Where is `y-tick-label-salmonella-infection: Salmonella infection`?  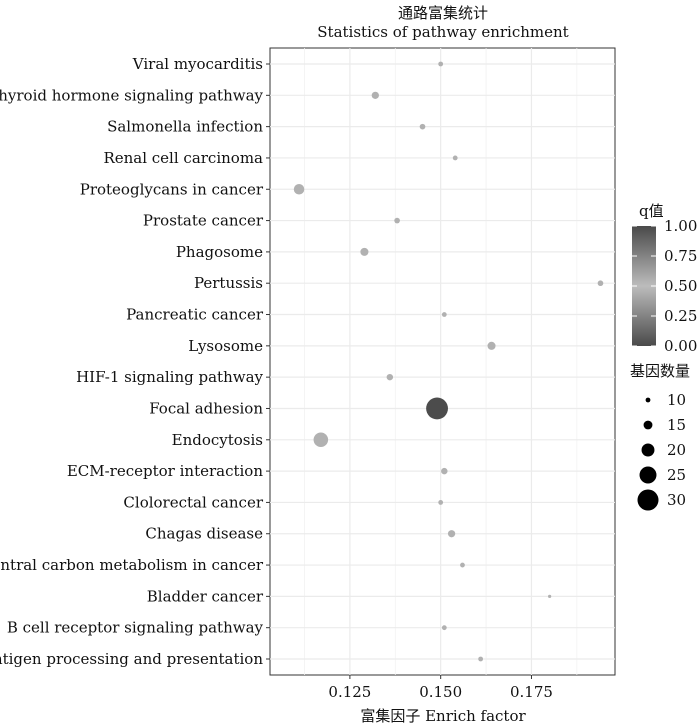 y-tick-label-salmonella-infection: Salmonella infection is located at coordinates (185, 127).